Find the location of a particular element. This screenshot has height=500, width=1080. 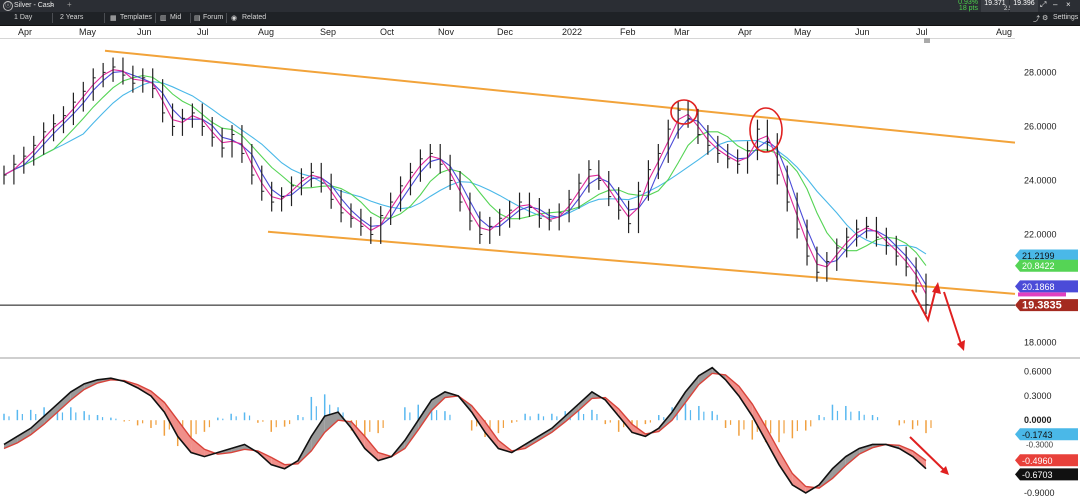

current-price-badge: 19.3835 is located at coordinates (1046, 305).